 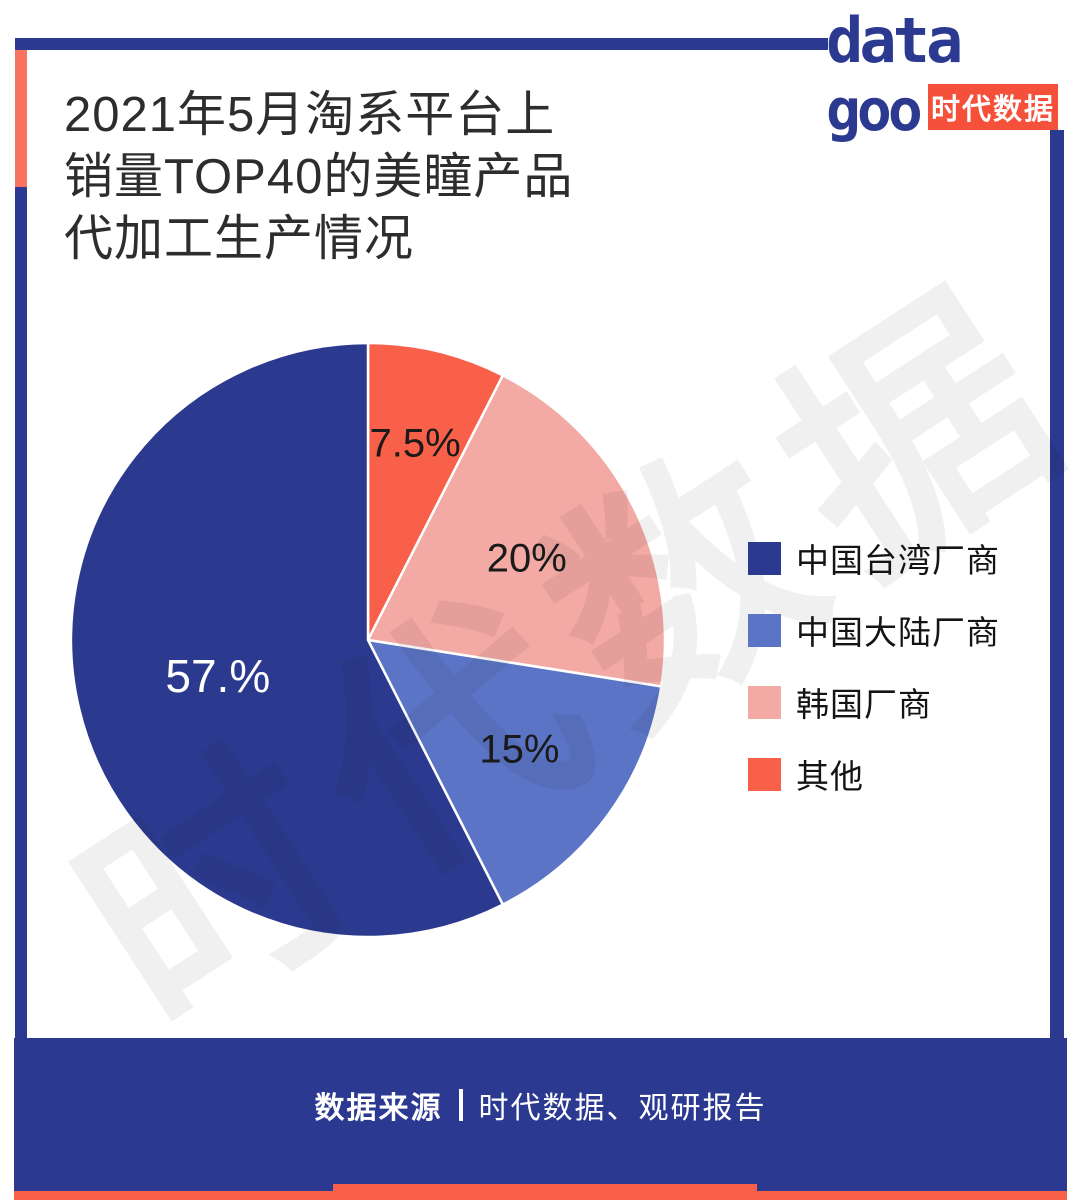 What do you see at coordinates (874, 110) in the screenshot?
I see `logo-word-goo: goo` at bounding box center [874, 110].